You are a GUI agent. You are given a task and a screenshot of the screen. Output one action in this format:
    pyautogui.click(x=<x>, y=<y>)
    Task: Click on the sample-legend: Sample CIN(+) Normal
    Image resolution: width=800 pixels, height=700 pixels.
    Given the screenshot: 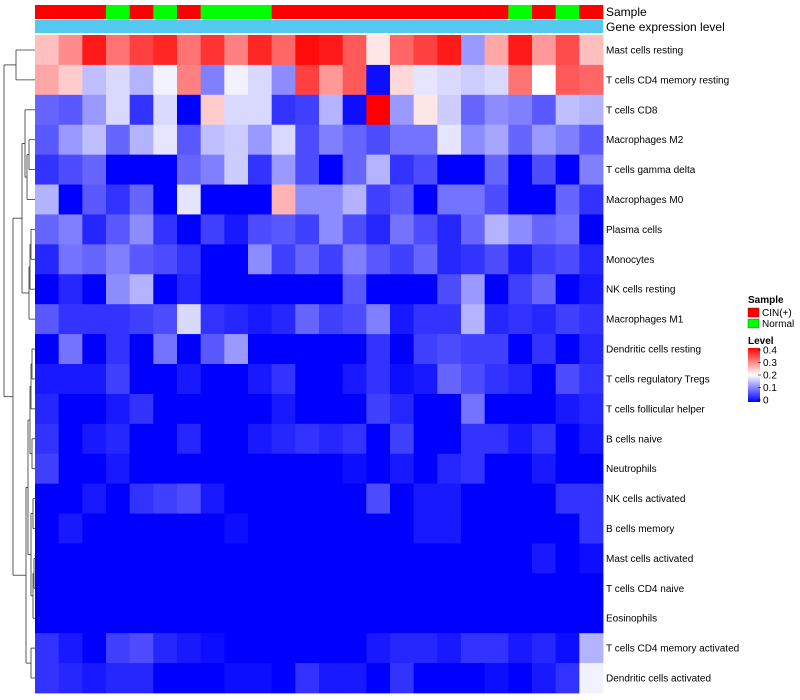 What is the action you would take?
    pyautogui.click(x=770, y=312)
    